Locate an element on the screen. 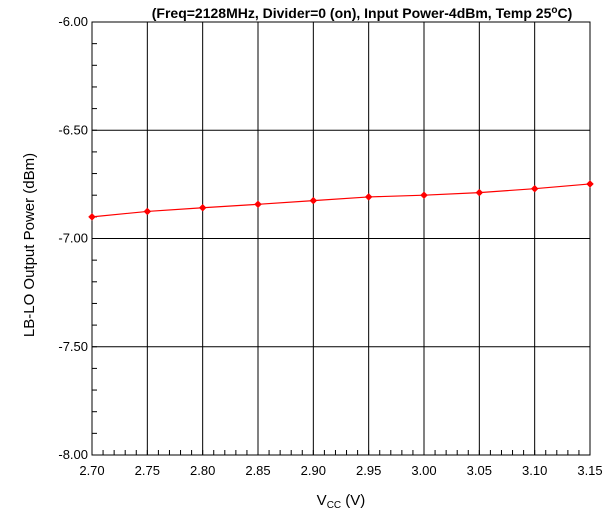  y-tick-label: -6.50 is located at coordinates (73, 129).